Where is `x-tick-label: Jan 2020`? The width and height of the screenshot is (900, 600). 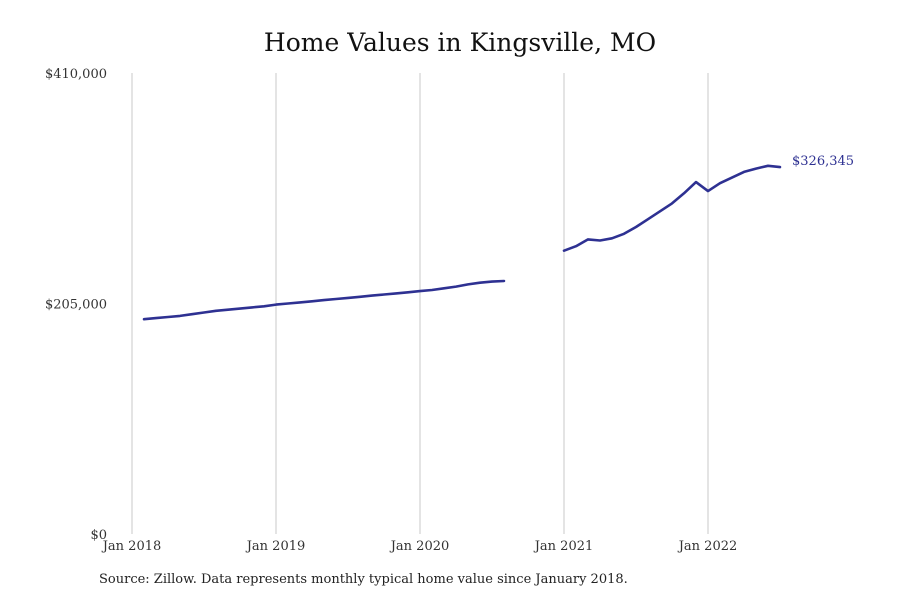 x-tick-label: Jan 2020 is located at coordinates (419, 546).